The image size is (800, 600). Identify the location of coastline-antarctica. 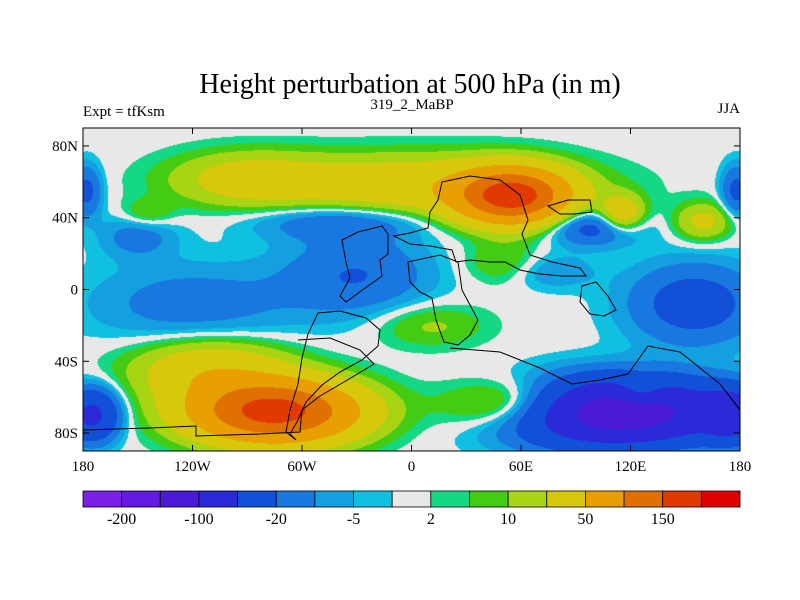
(411, 387).